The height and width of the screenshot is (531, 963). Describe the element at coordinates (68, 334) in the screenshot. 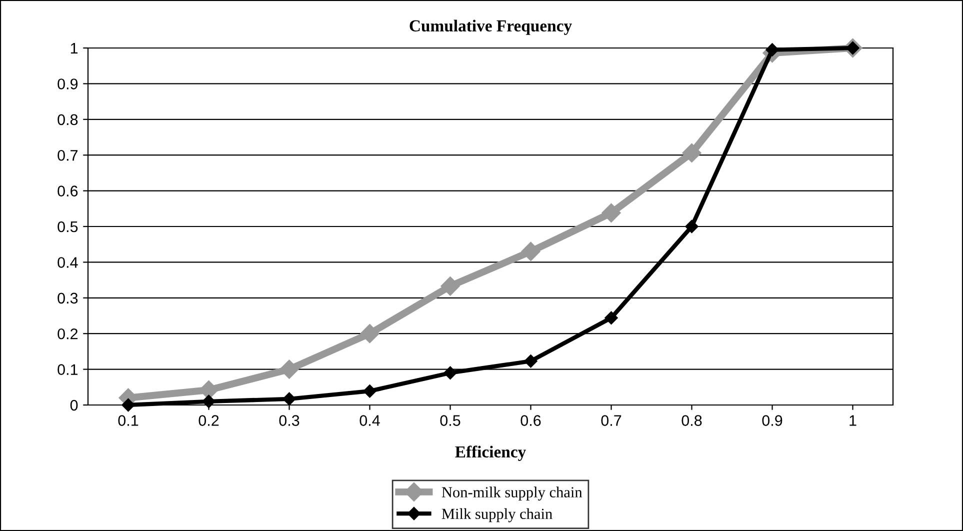

I see `y-tick-label: 0.2` at that location.